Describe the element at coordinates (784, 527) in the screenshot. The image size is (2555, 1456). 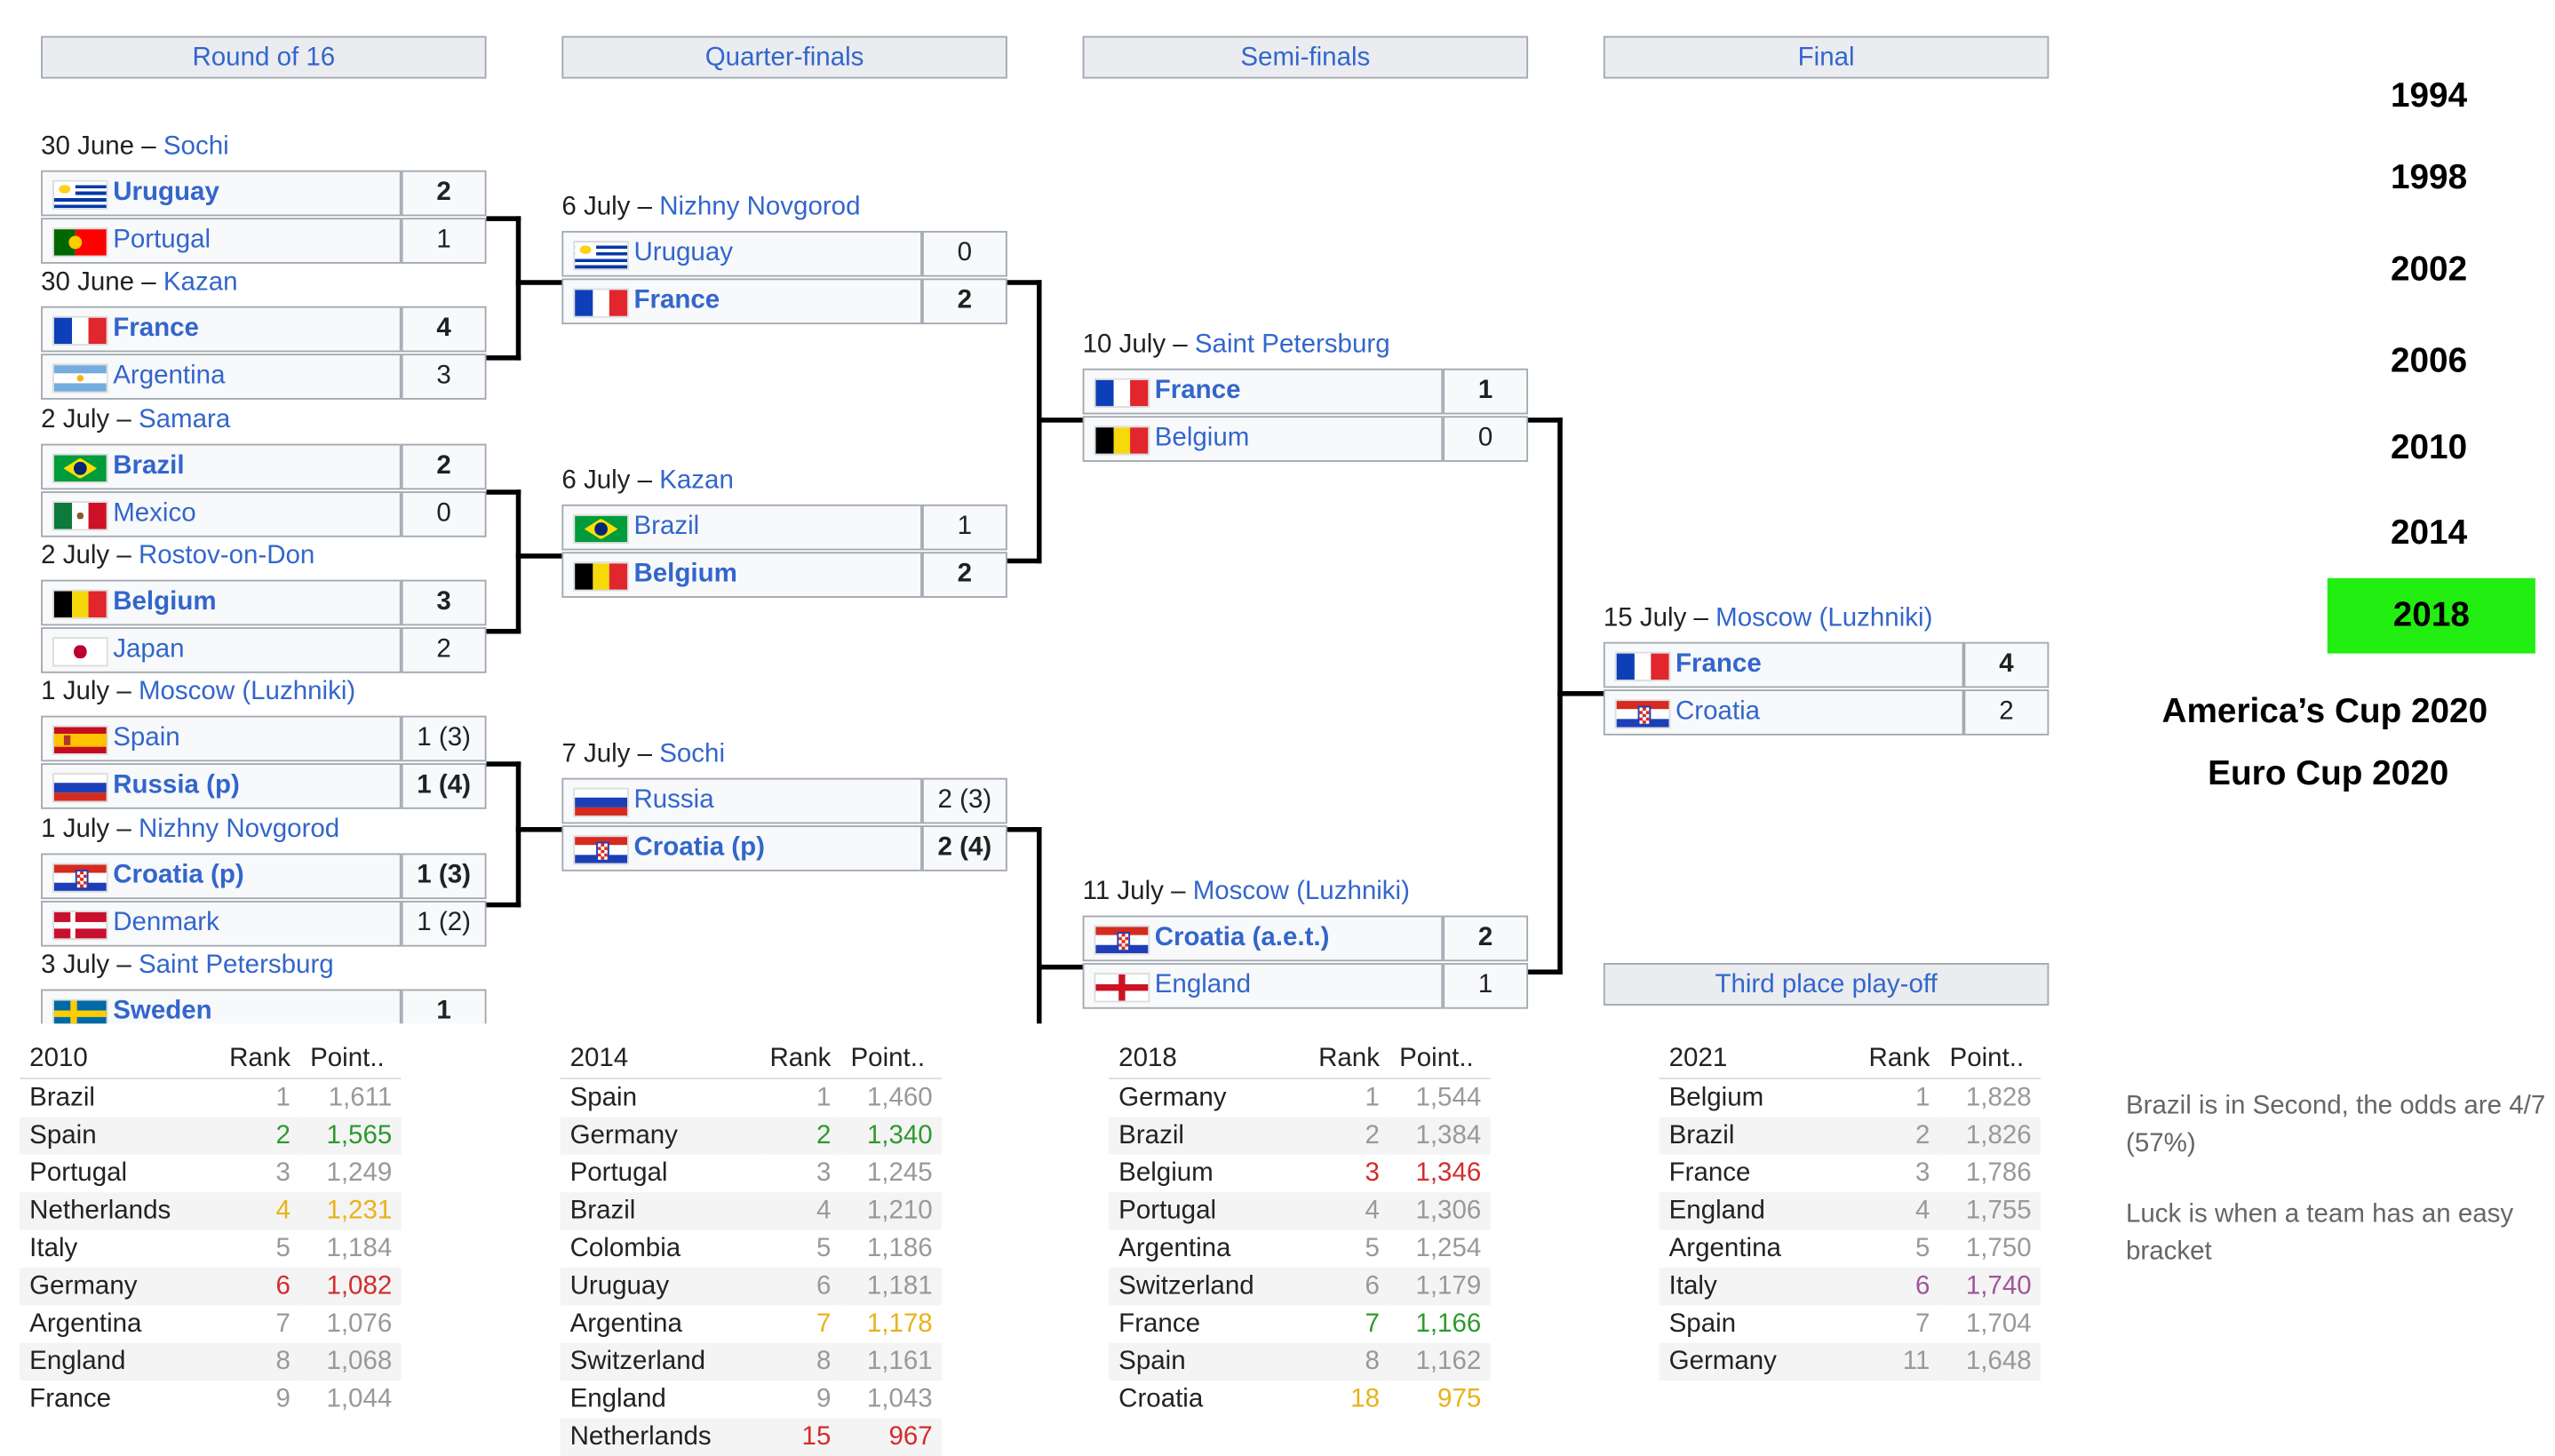
I see `qf-team-row-1-a: Brazil 1` at that location.